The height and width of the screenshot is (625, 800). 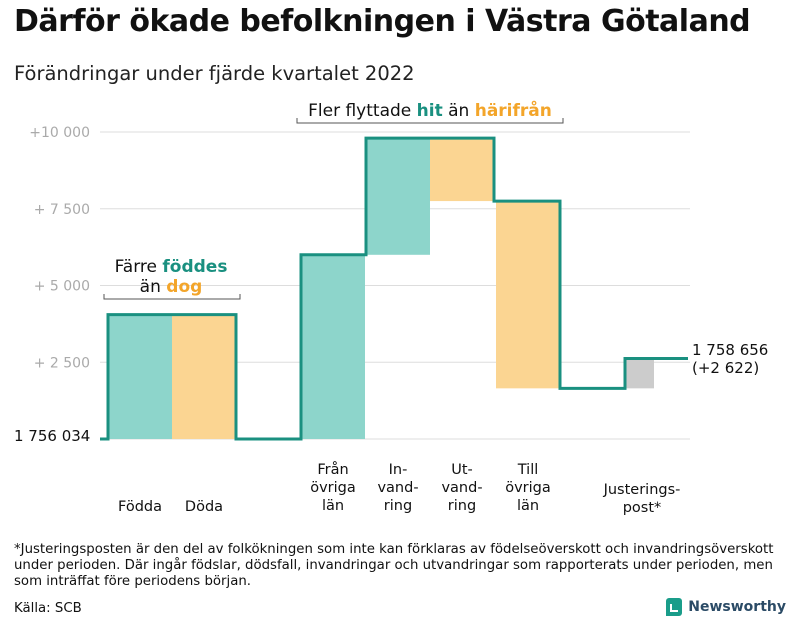 What do you see at coordinates (62, 287) in the screenshot?
I see `y-tick-label: + 5 000` at bounding box center [62, 287].